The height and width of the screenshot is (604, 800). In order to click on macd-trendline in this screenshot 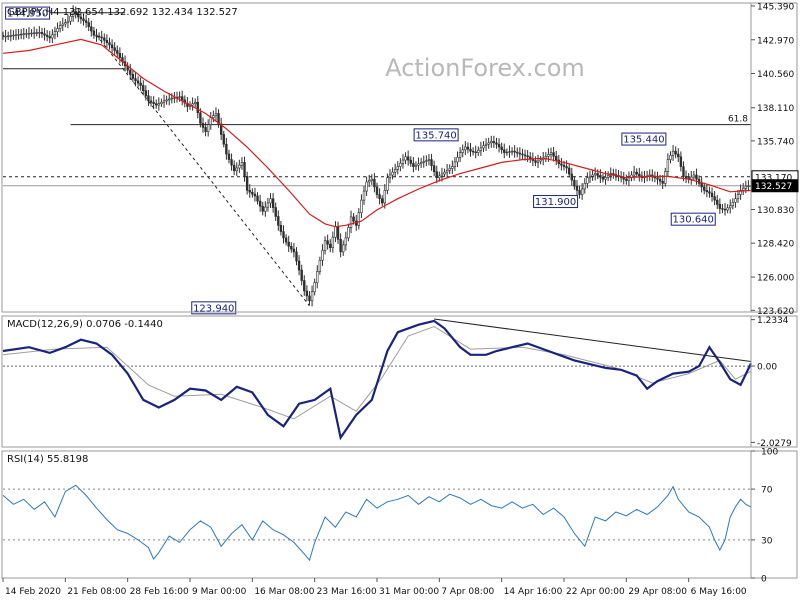, I will do `click(593, 340)`.